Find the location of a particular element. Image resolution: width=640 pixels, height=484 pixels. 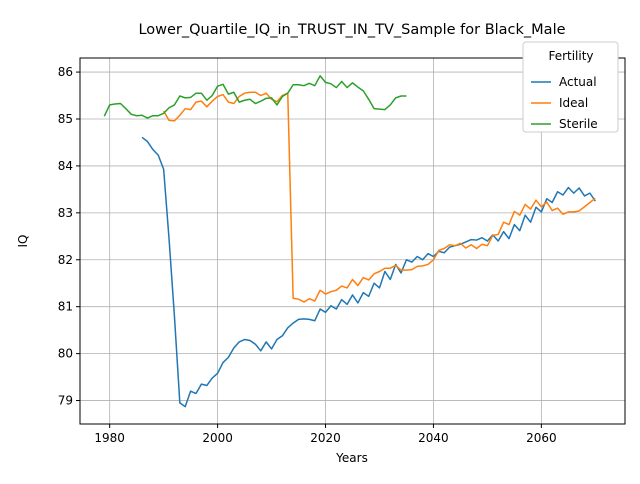

series-line-sterile is located at coordinates (255, 97).